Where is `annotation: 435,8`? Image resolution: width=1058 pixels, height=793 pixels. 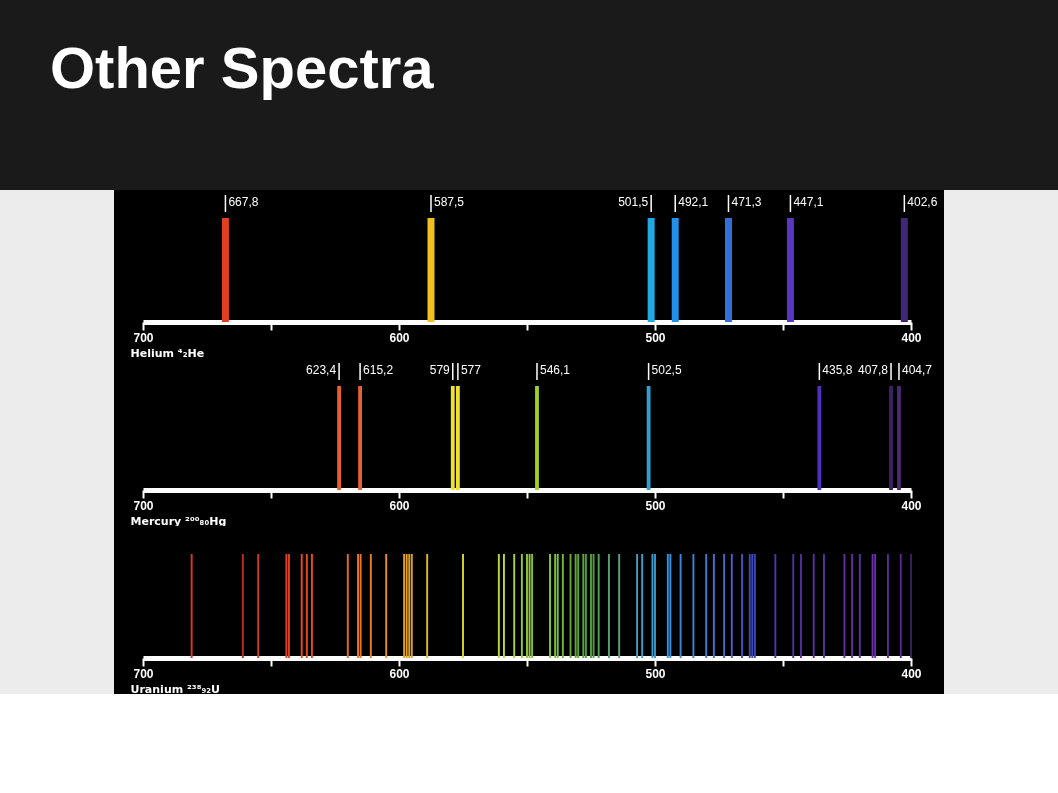 annotation: 435,8 is located at coordinates (837, 370).